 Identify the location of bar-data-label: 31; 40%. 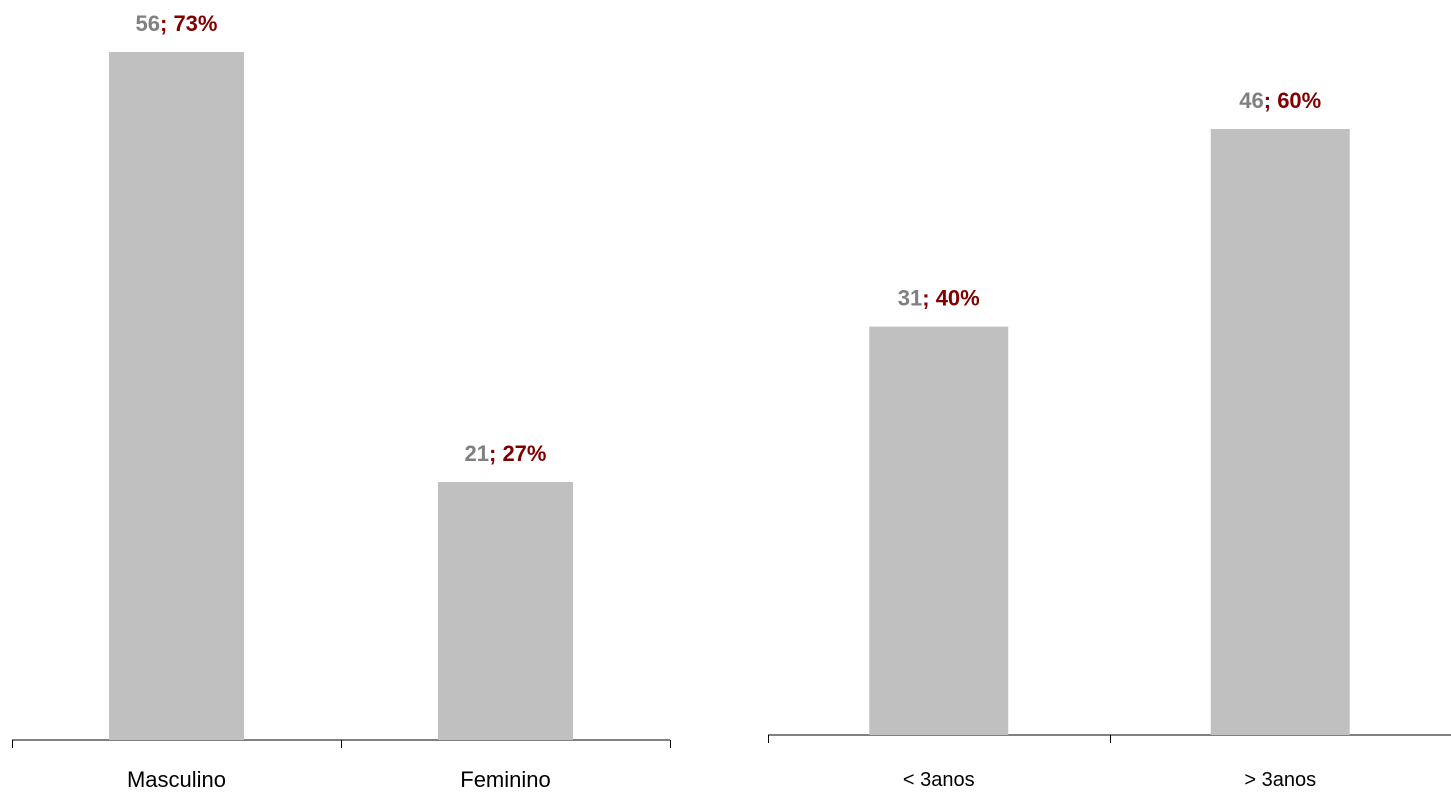
(939, 298).